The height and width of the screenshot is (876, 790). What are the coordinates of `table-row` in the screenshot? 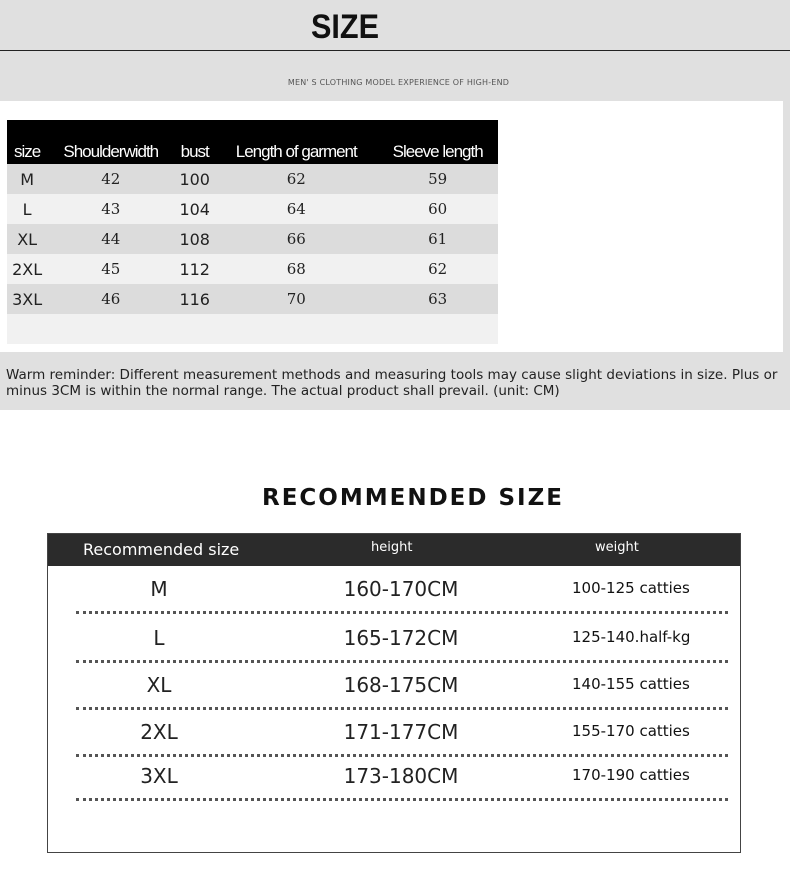 It's located at (252, 329).